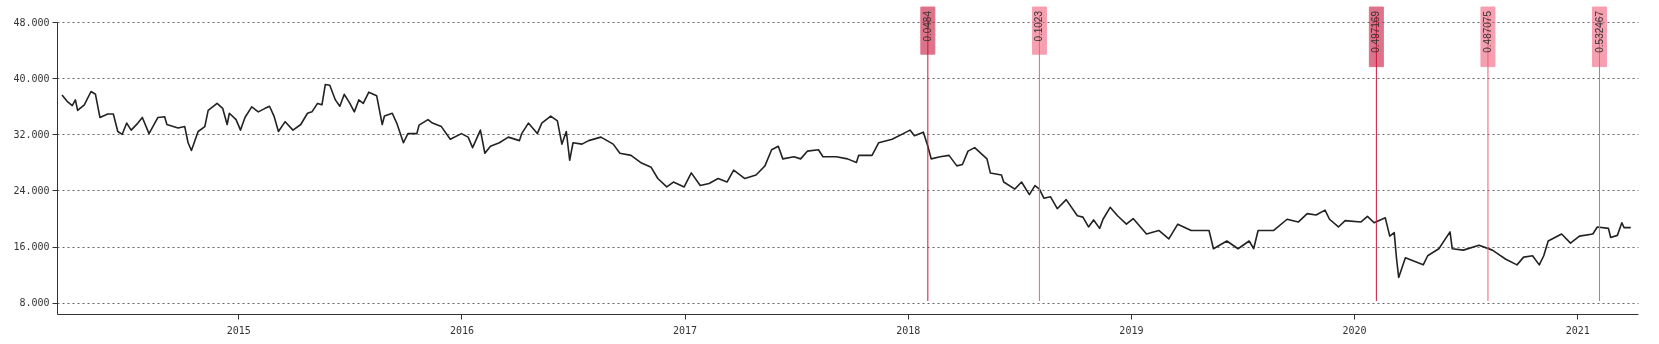 The image size is (1659, 344). I want to click on x-tick-label: 2015, so click(238, 330).